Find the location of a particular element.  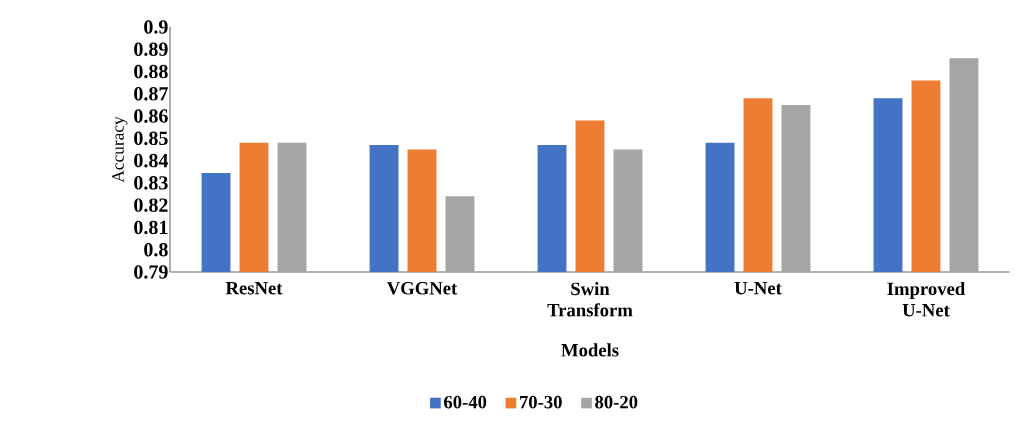

legend-label: 80-20 is located at coordinates (616, 402).